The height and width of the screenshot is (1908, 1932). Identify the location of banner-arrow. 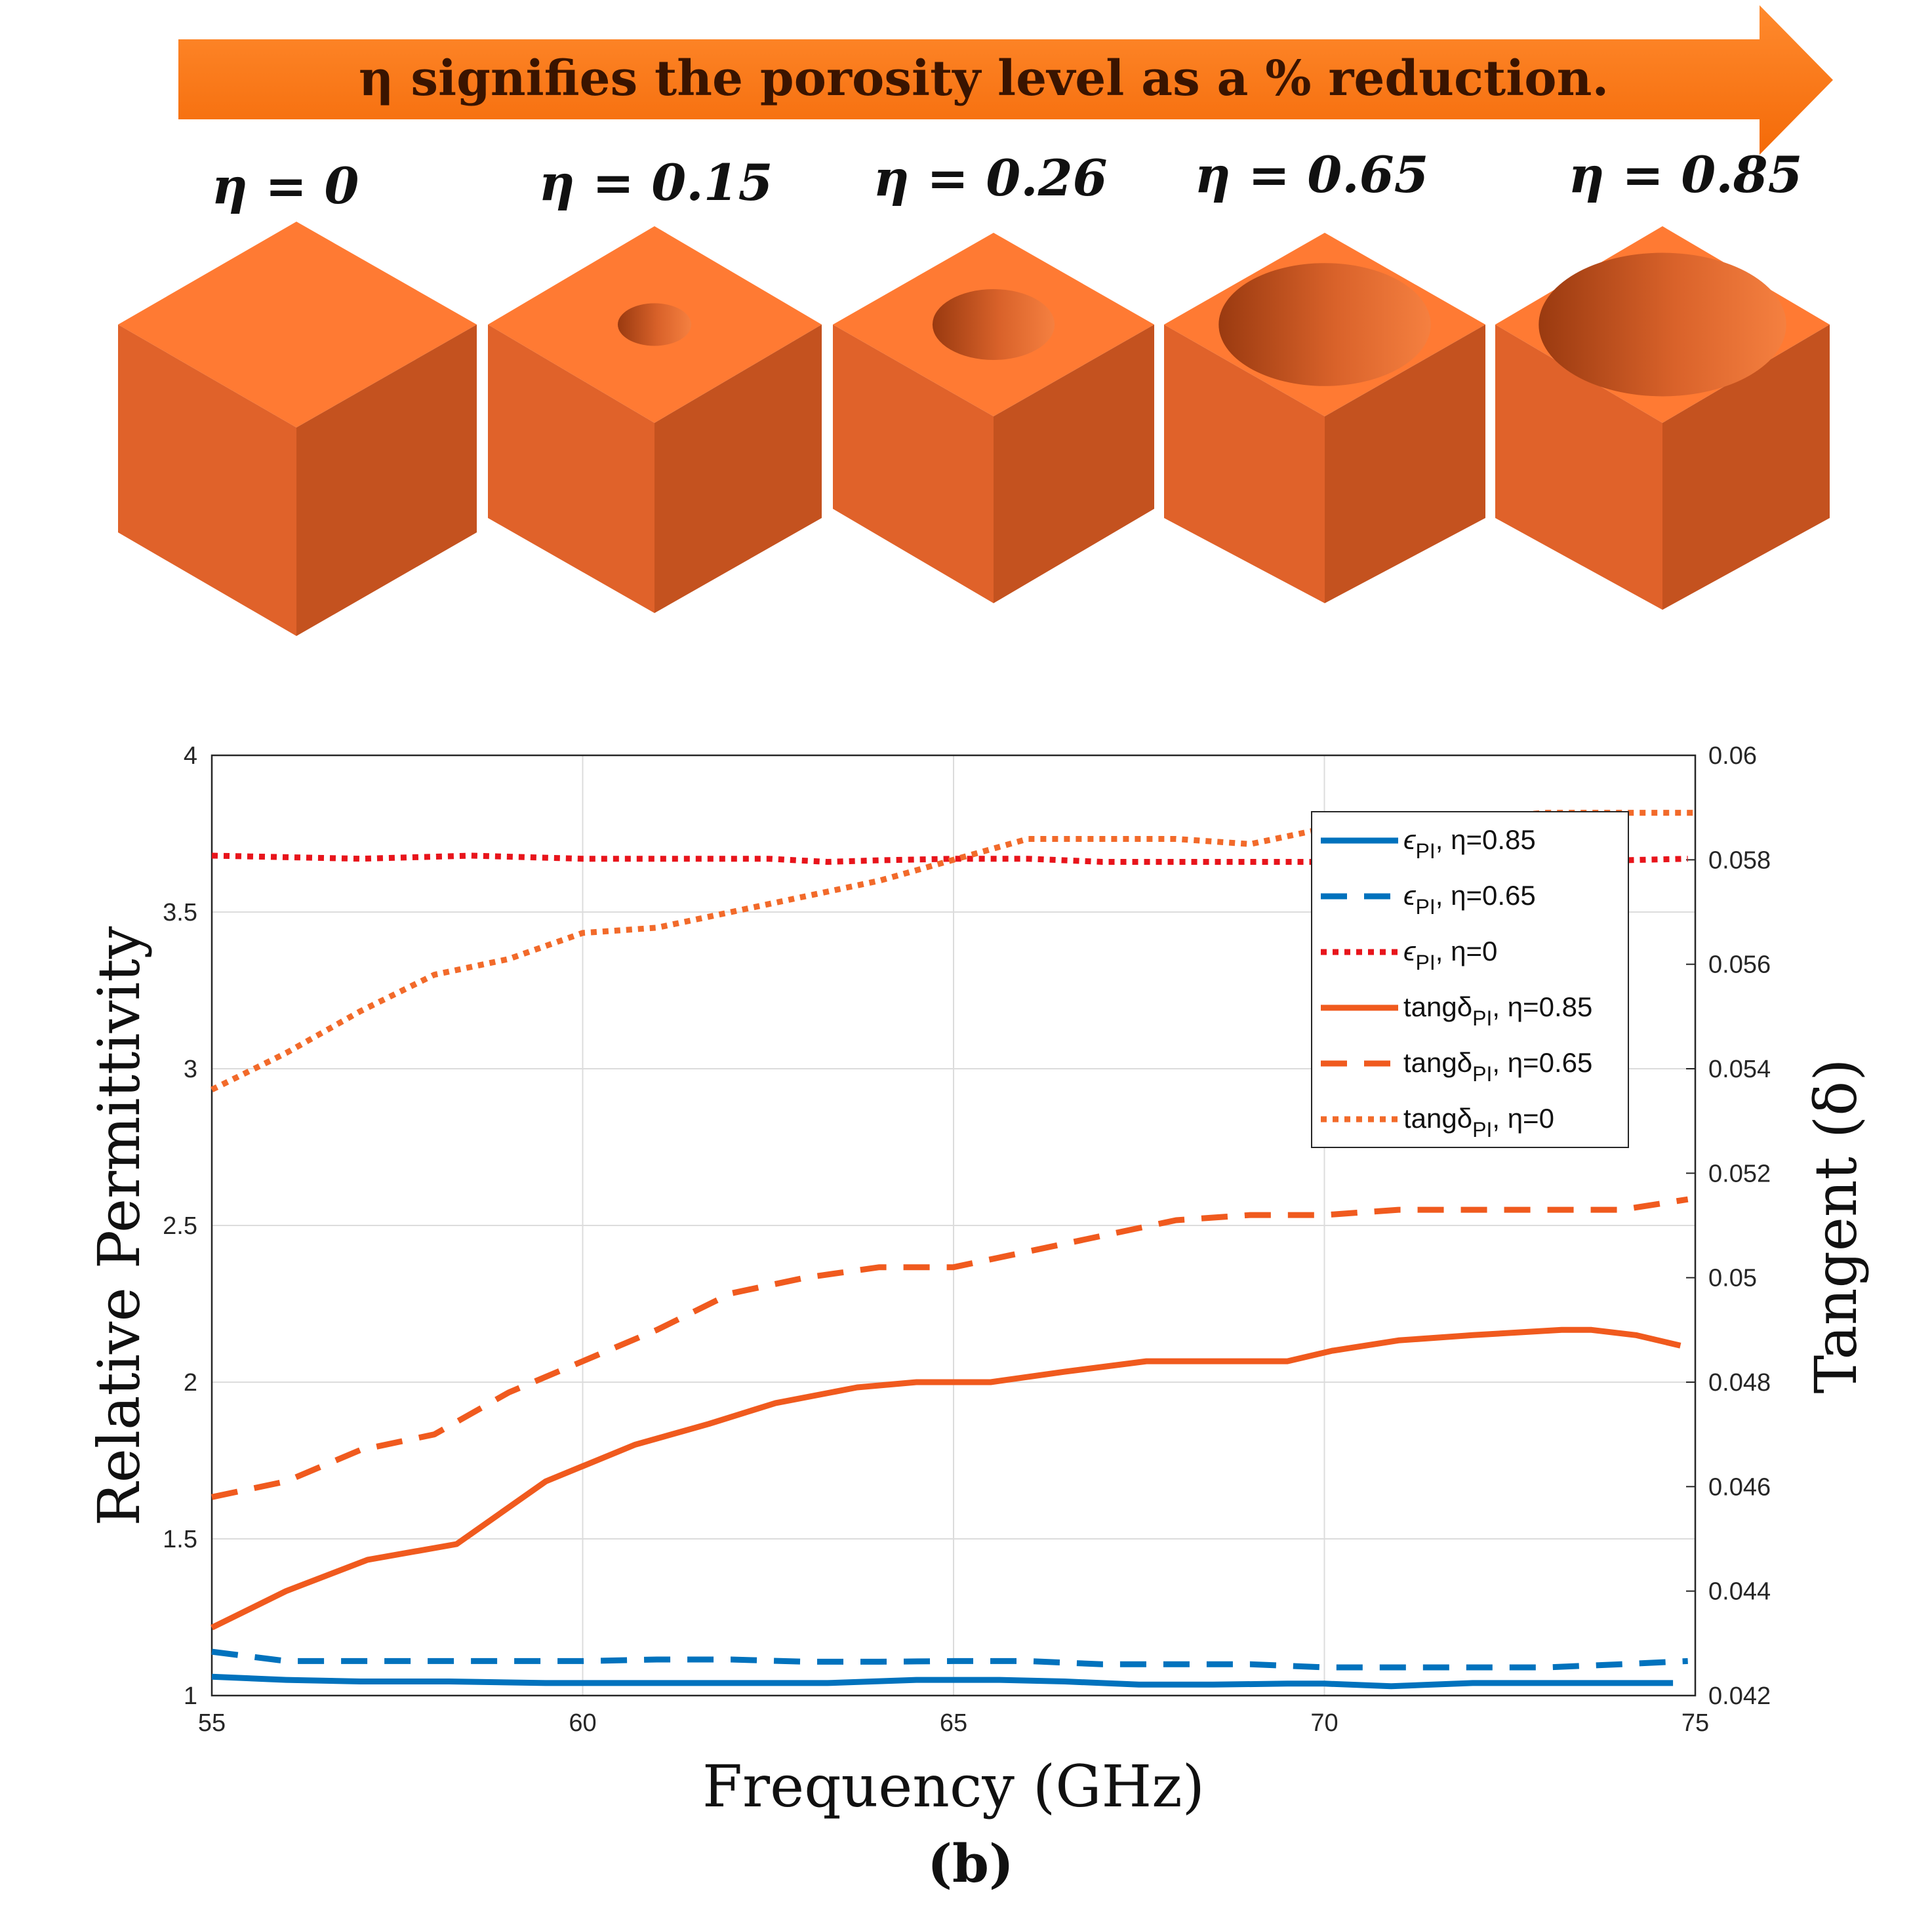
(1005, 80).